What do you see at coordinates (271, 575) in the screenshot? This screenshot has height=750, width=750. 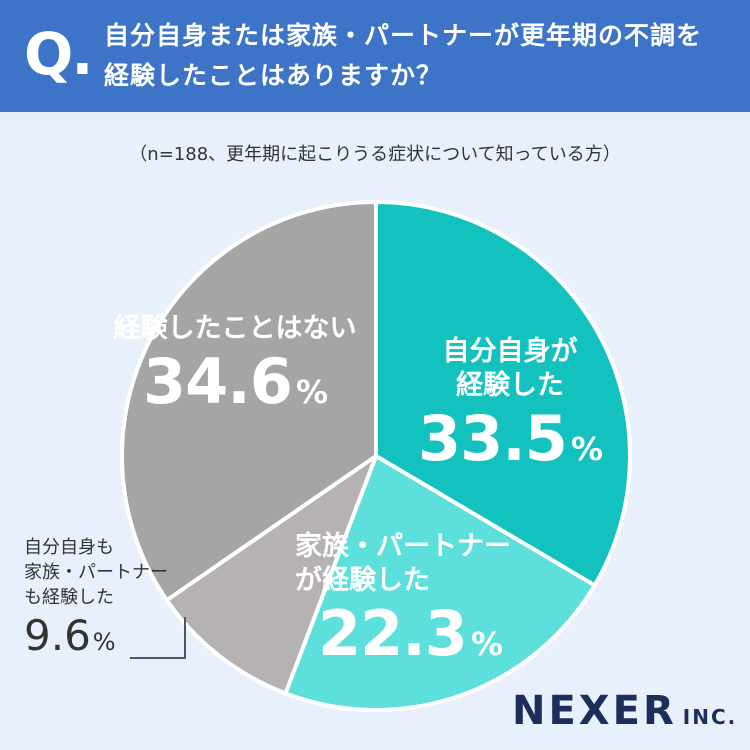 I see `pie-slice-both` at bounding box center [271, 575].